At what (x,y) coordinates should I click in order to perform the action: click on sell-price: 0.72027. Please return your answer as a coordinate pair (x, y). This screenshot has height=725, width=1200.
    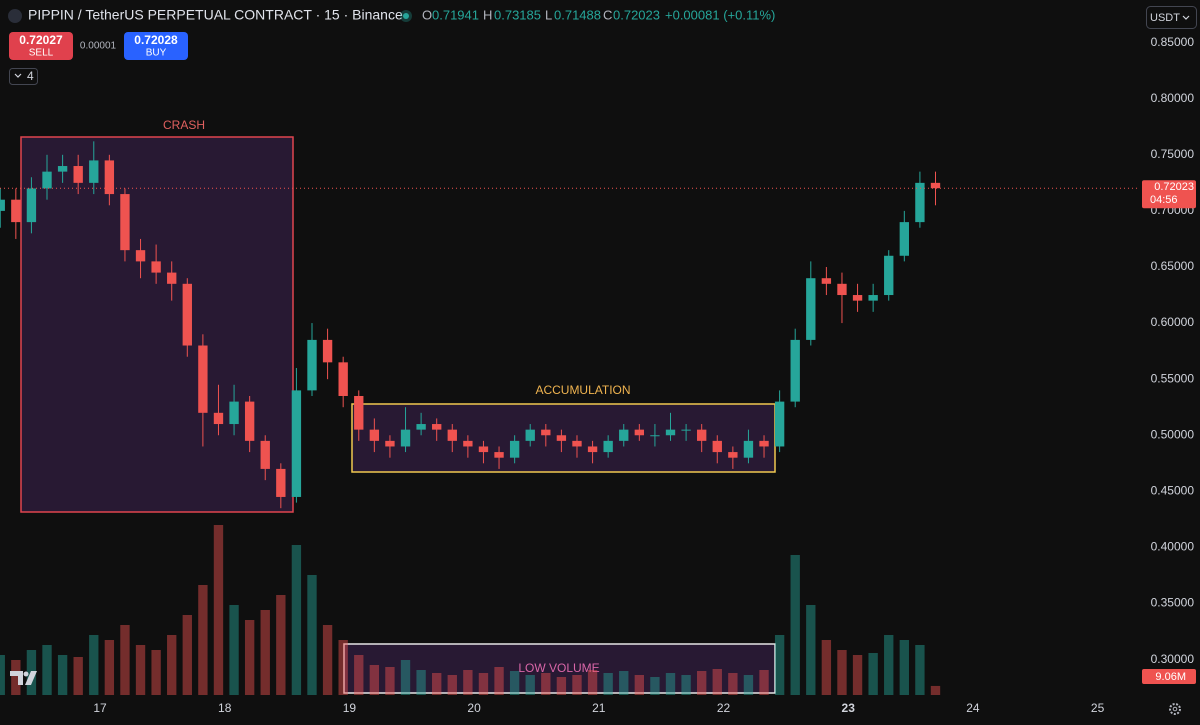
    Looking at the image, I should click on (41, 40).